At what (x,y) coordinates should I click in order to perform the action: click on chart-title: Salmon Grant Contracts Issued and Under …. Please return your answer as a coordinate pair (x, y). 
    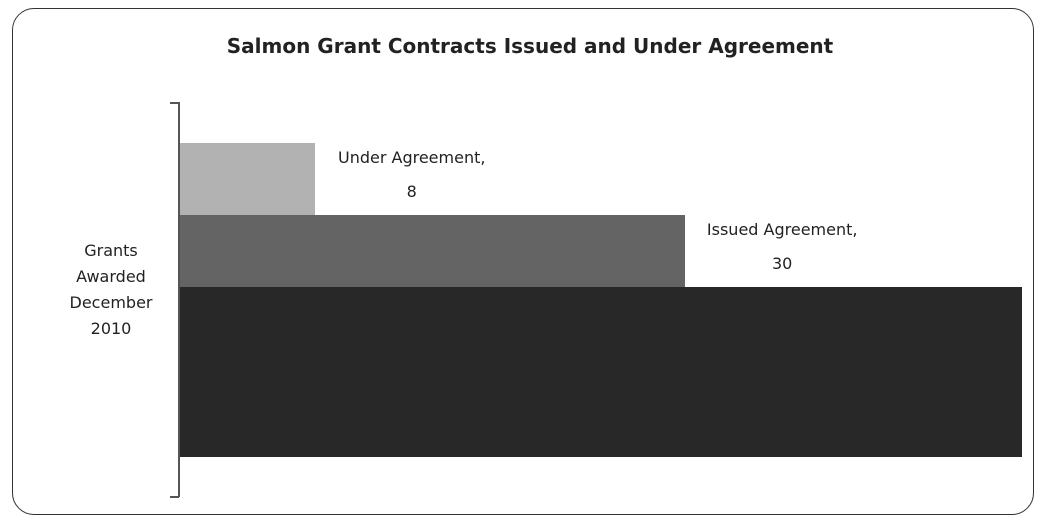
    Looking at the image, I should click on (530, 46).